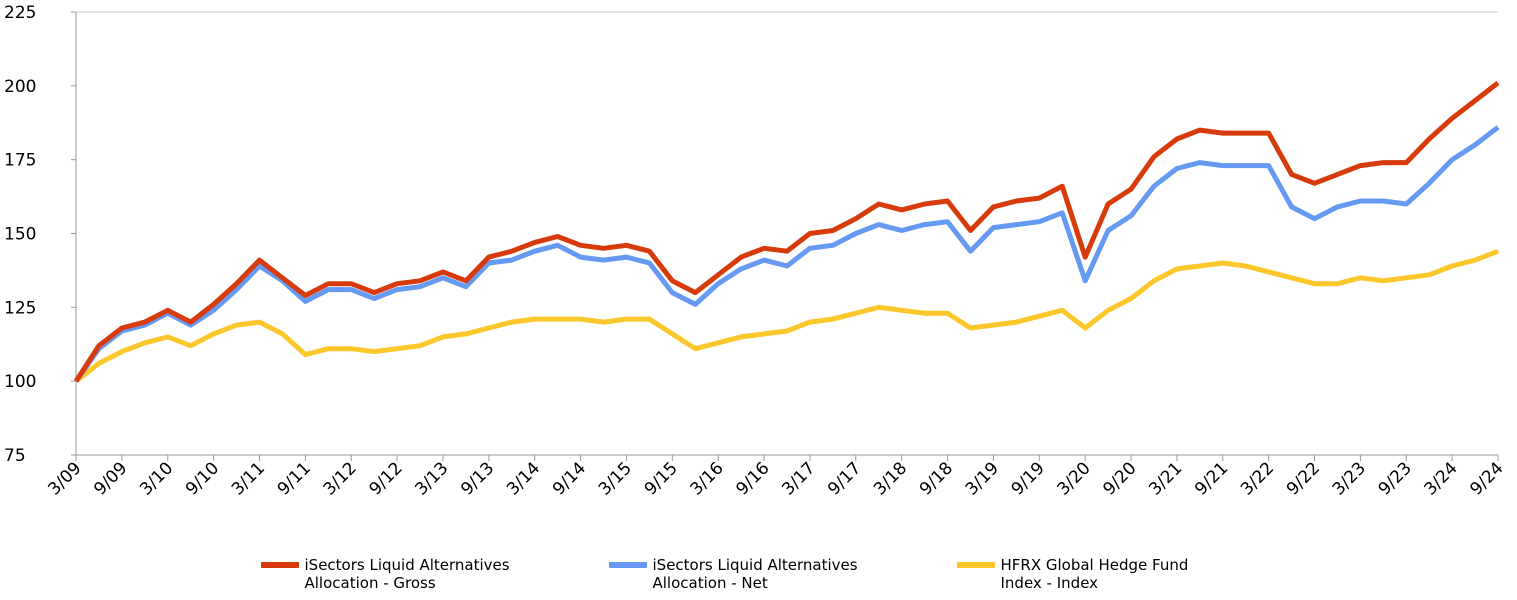 The image size is (1517, 600). Describe the element at coordinates (1211, 478) in the screenshot. I see `x-tick-label: 9/21` at that location.